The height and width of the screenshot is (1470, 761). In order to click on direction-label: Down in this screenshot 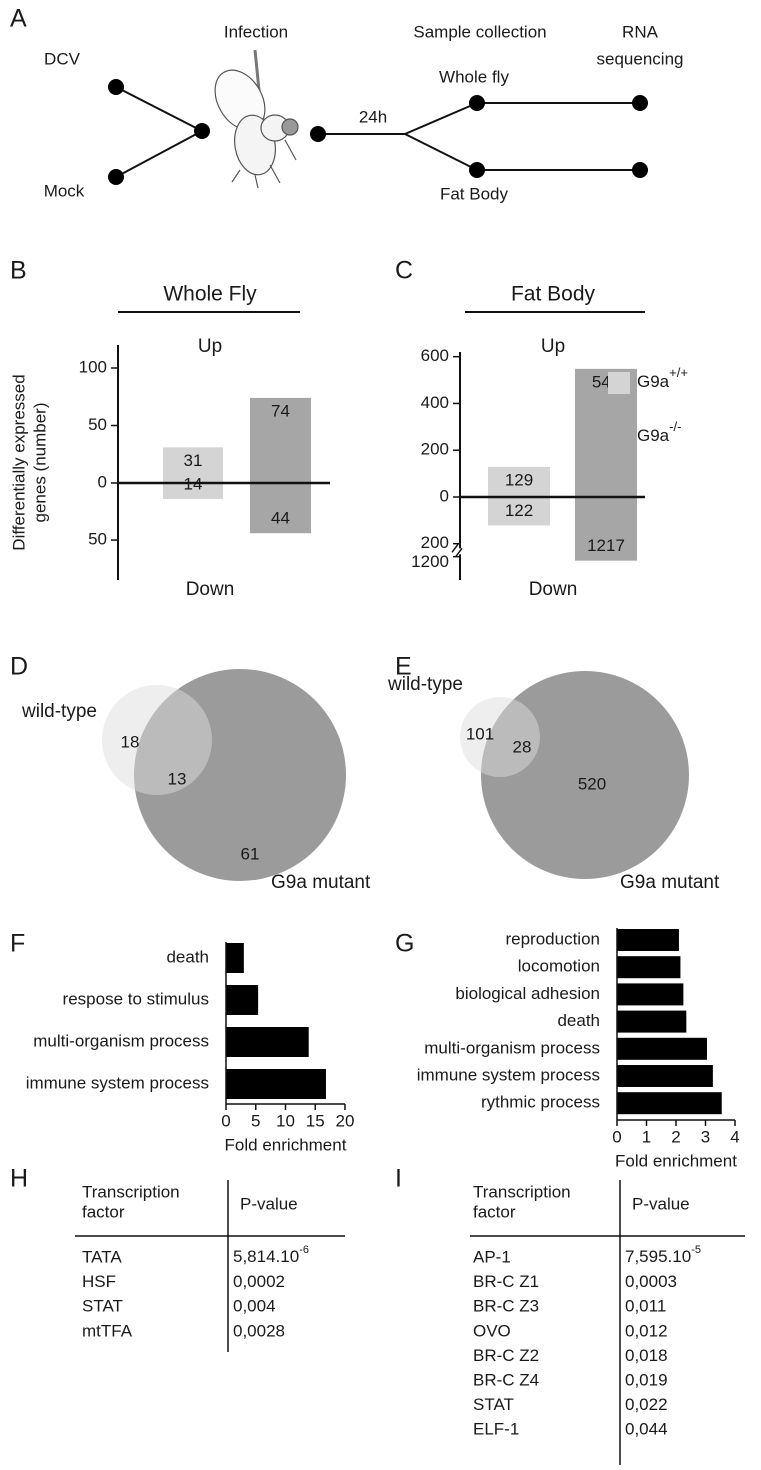, I will do `click(553, 589)`.